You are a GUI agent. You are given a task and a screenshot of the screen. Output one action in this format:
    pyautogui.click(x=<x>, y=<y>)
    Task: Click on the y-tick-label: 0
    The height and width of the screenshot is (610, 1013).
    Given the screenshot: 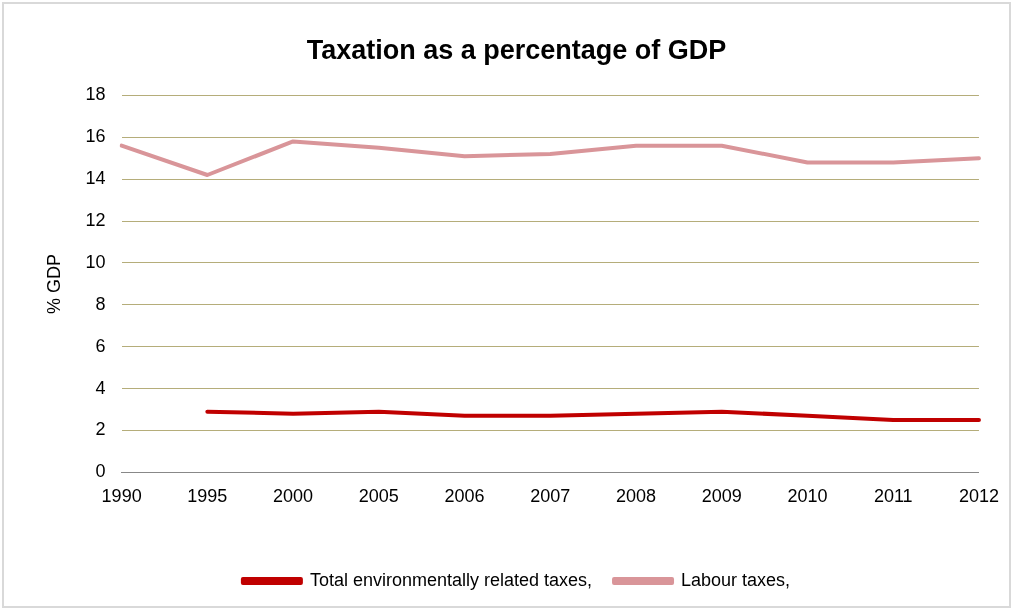 What is the action you would take?
    pyautogui.click(x=100, y=471)
    